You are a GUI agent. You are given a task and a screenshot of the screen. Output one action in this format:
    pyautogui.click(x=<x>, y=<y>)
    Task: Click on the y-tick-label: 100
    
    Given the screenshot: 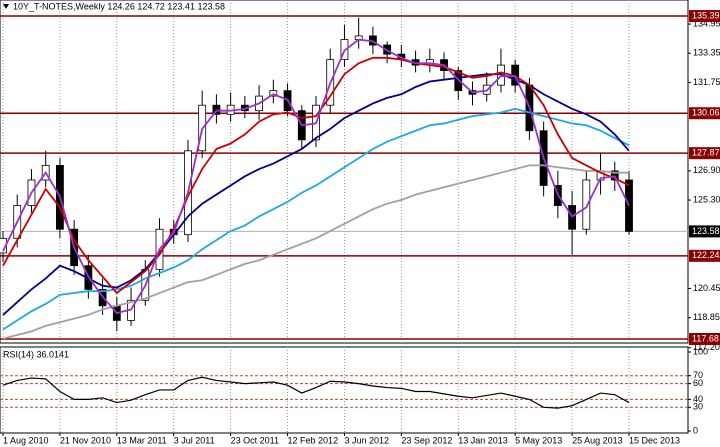 What is the action you would take?
    pyautogui.click(x=700, y=351)
    